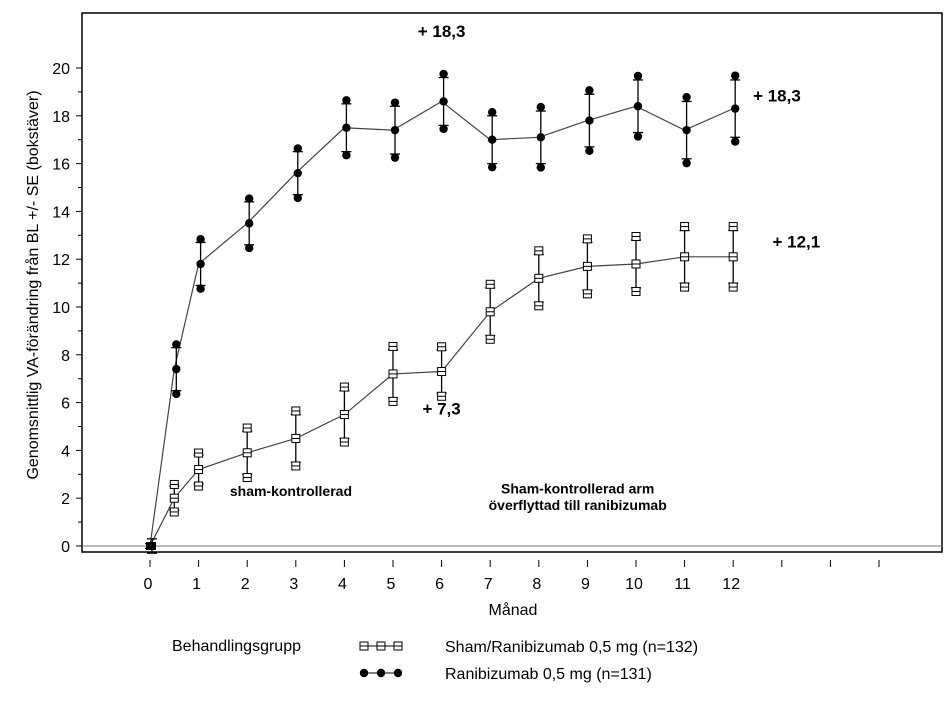  Describe the element at coordinates (65, 499) in the screenshot. I see `y-tick-label: 2` at that location.